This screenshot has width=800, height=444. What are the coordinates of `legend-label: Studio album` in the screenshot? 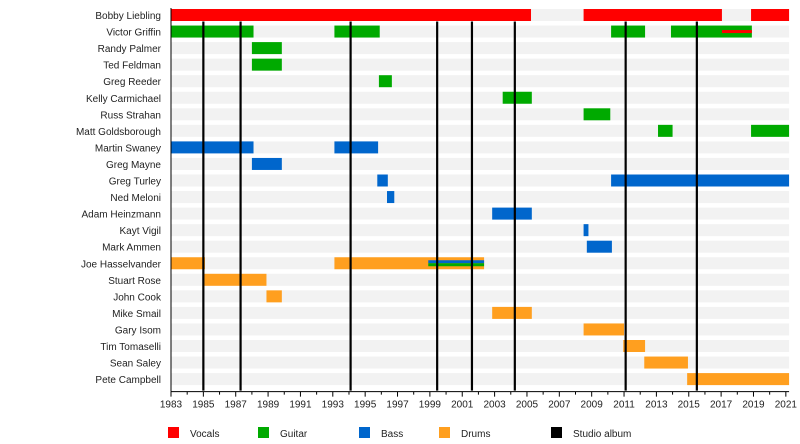 It's located at (602, 434).